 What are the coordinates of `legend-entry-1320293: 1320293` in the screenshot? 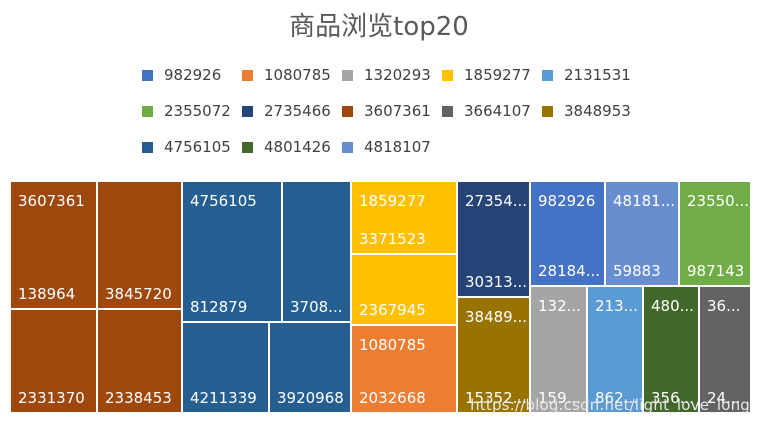 It's located at (386, 75).